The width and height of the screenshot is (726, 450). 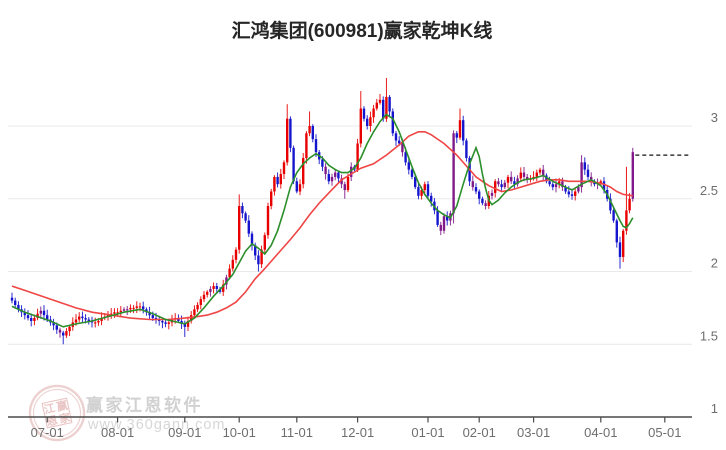 I want to click on watermark: 江 赢 恩 家 赢家江恩软件 www.360gann.com, so click(x=127, y=413).